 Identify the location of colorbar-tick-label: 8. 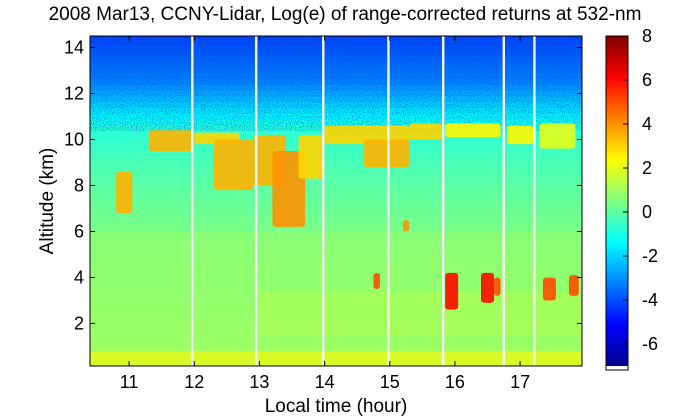
(647, 36).